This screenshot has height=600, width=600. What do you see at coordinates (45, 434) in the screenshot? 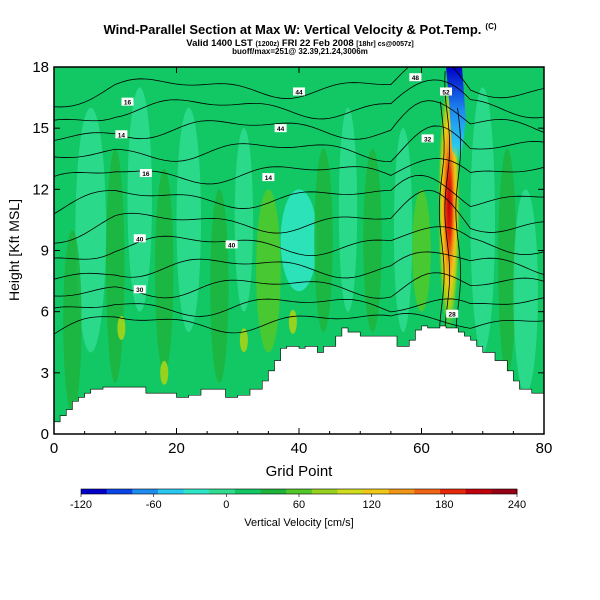
I see `y-tick-label: 0` at bounding box center [45, 434].